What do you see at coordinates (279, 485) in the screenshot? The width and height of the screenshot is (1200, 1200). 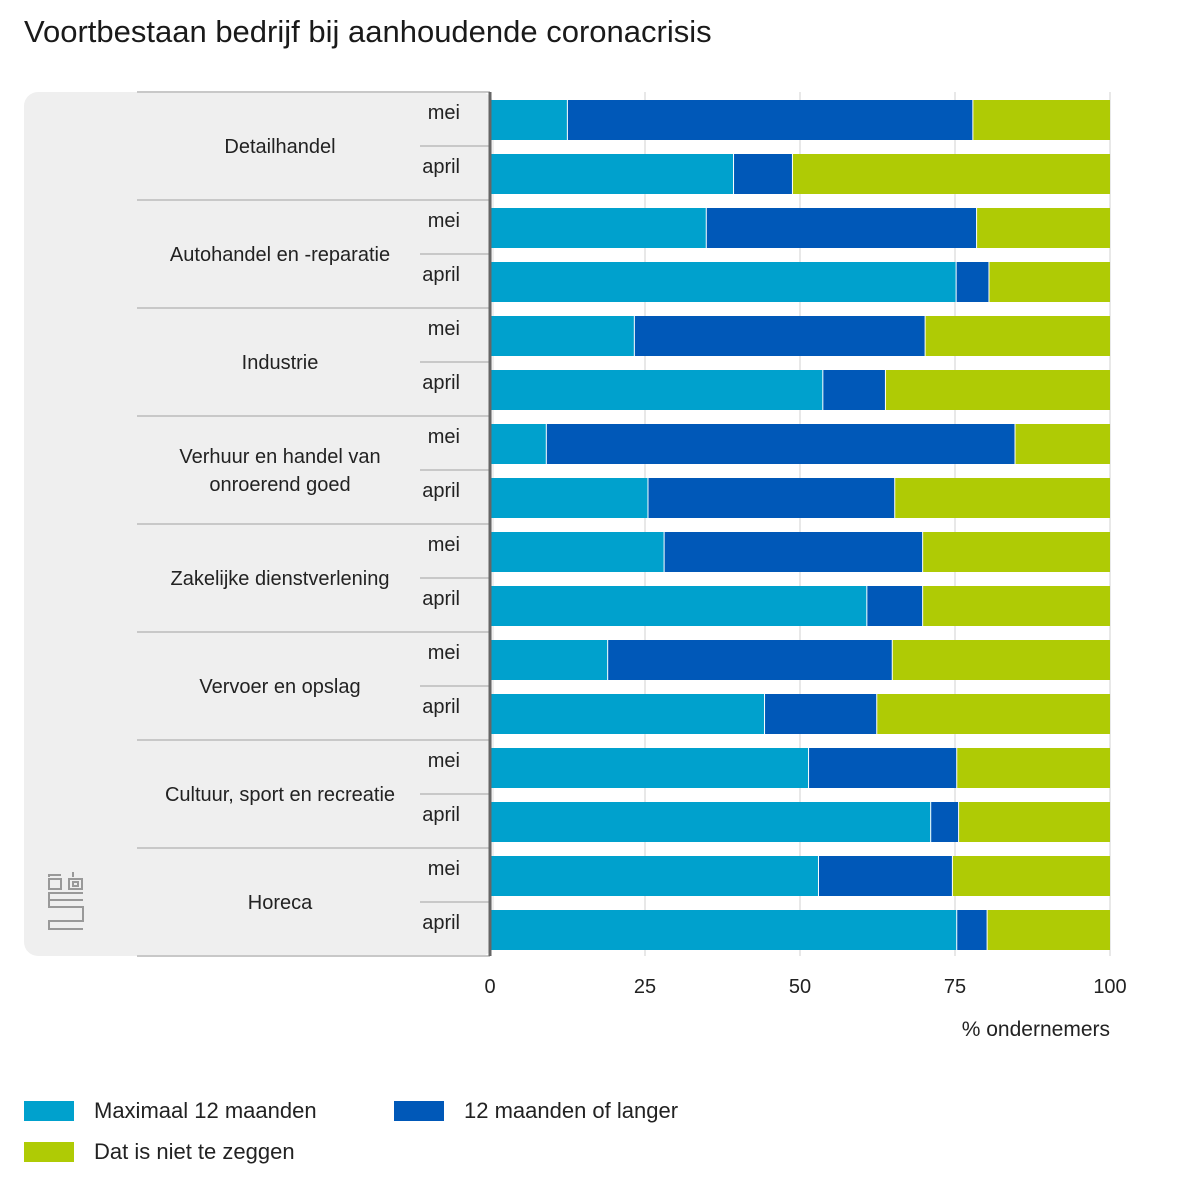 I see `group-label: onroerend goed` at bounding box center [279, 485].